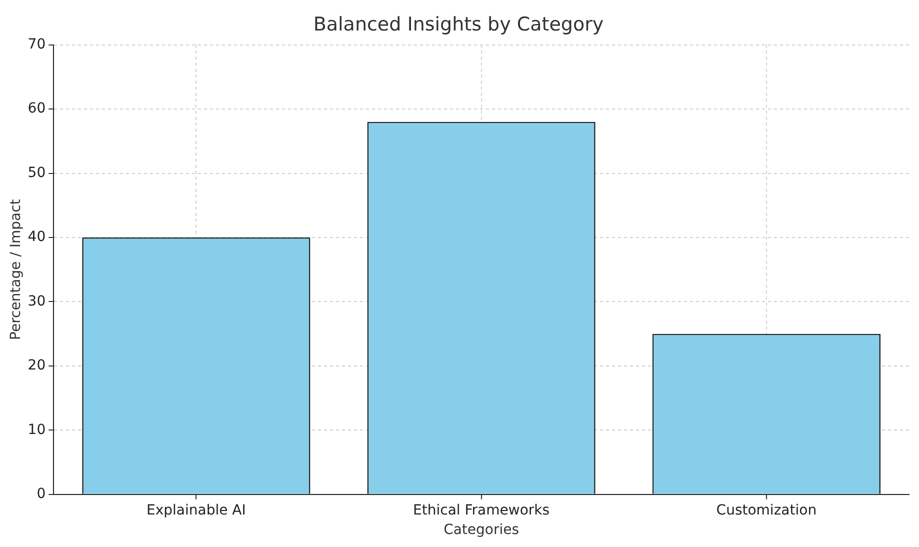 The height and width of the screenshot is (547, 919). I want to click on x-tick-label: Ethical Frameworks, so click(481, 510).